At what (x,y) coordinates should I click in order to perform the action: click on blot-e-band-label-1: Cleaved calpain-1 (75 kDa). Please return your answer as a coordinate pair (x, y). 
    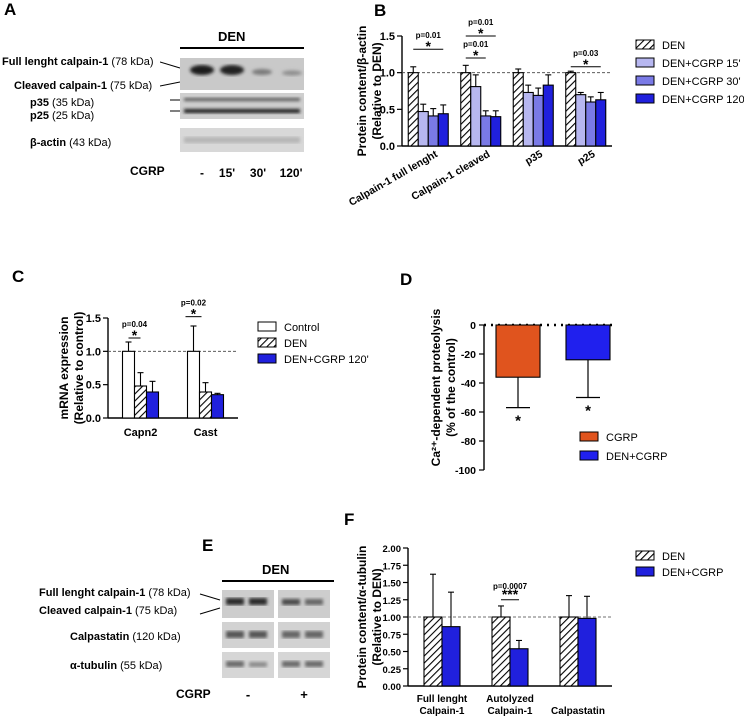
    Looking at the image, I should click on (108, 611).